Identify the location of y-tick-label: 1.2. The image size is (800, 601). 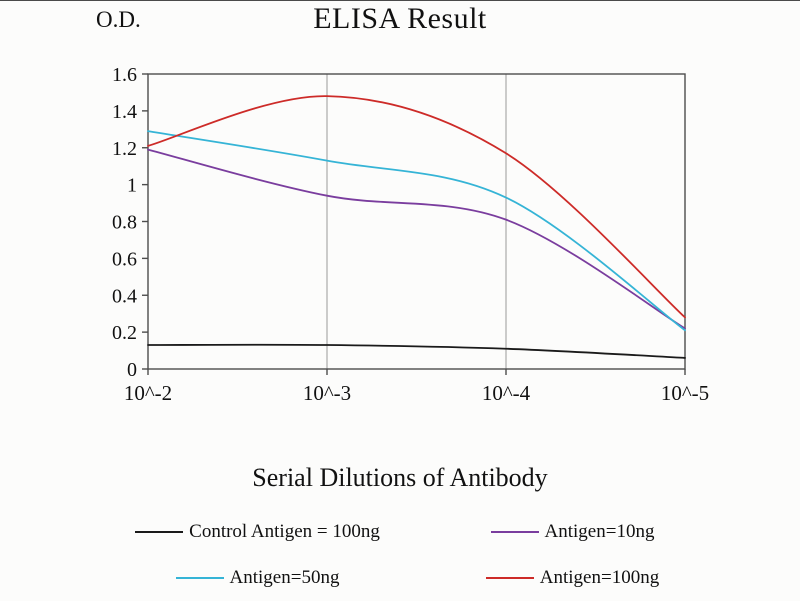
(124, 149).